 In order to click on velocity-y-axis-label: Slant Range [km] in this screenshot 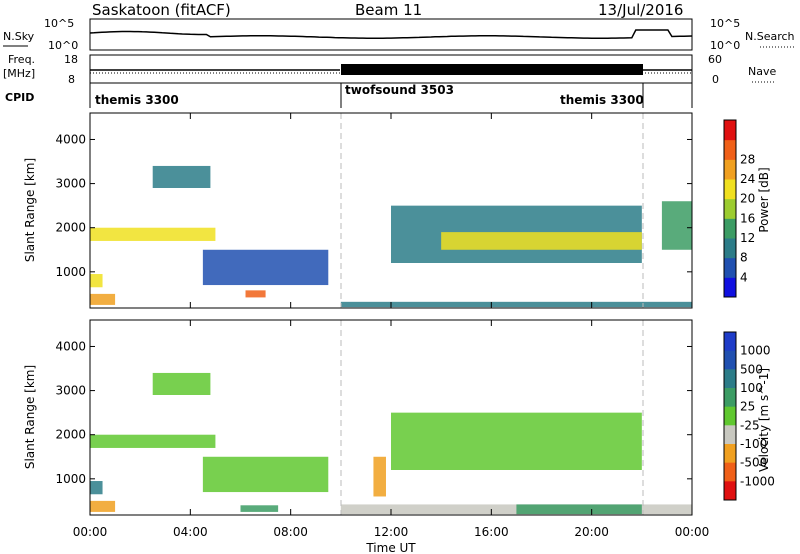, I will do `click(30, 417)`.